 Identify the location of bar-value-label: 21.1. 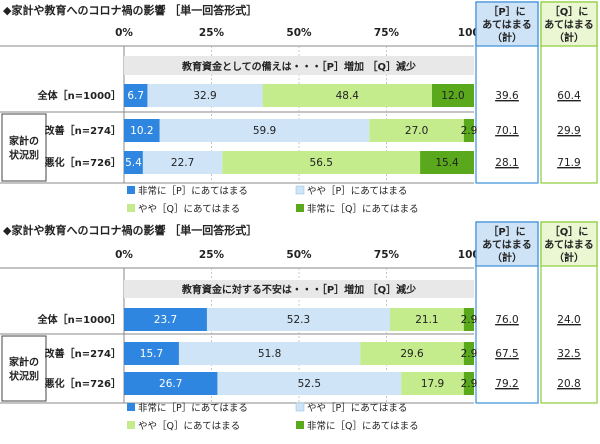
(426, 320).